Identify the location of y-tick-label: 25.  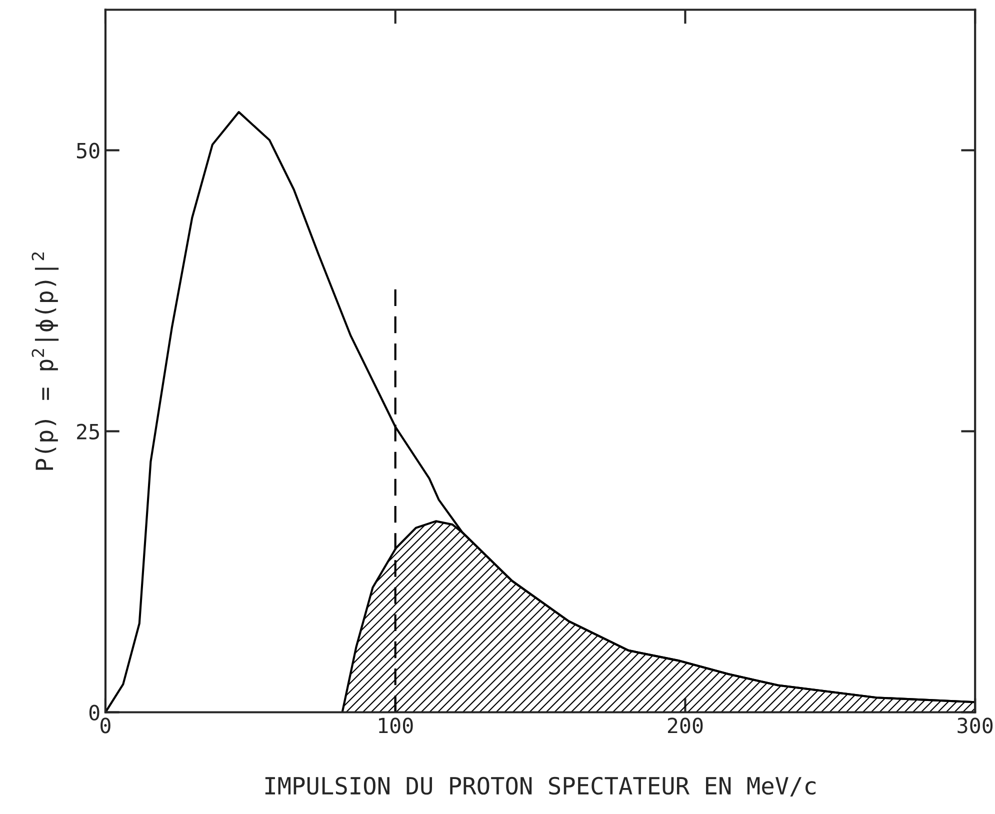
(88, 432).